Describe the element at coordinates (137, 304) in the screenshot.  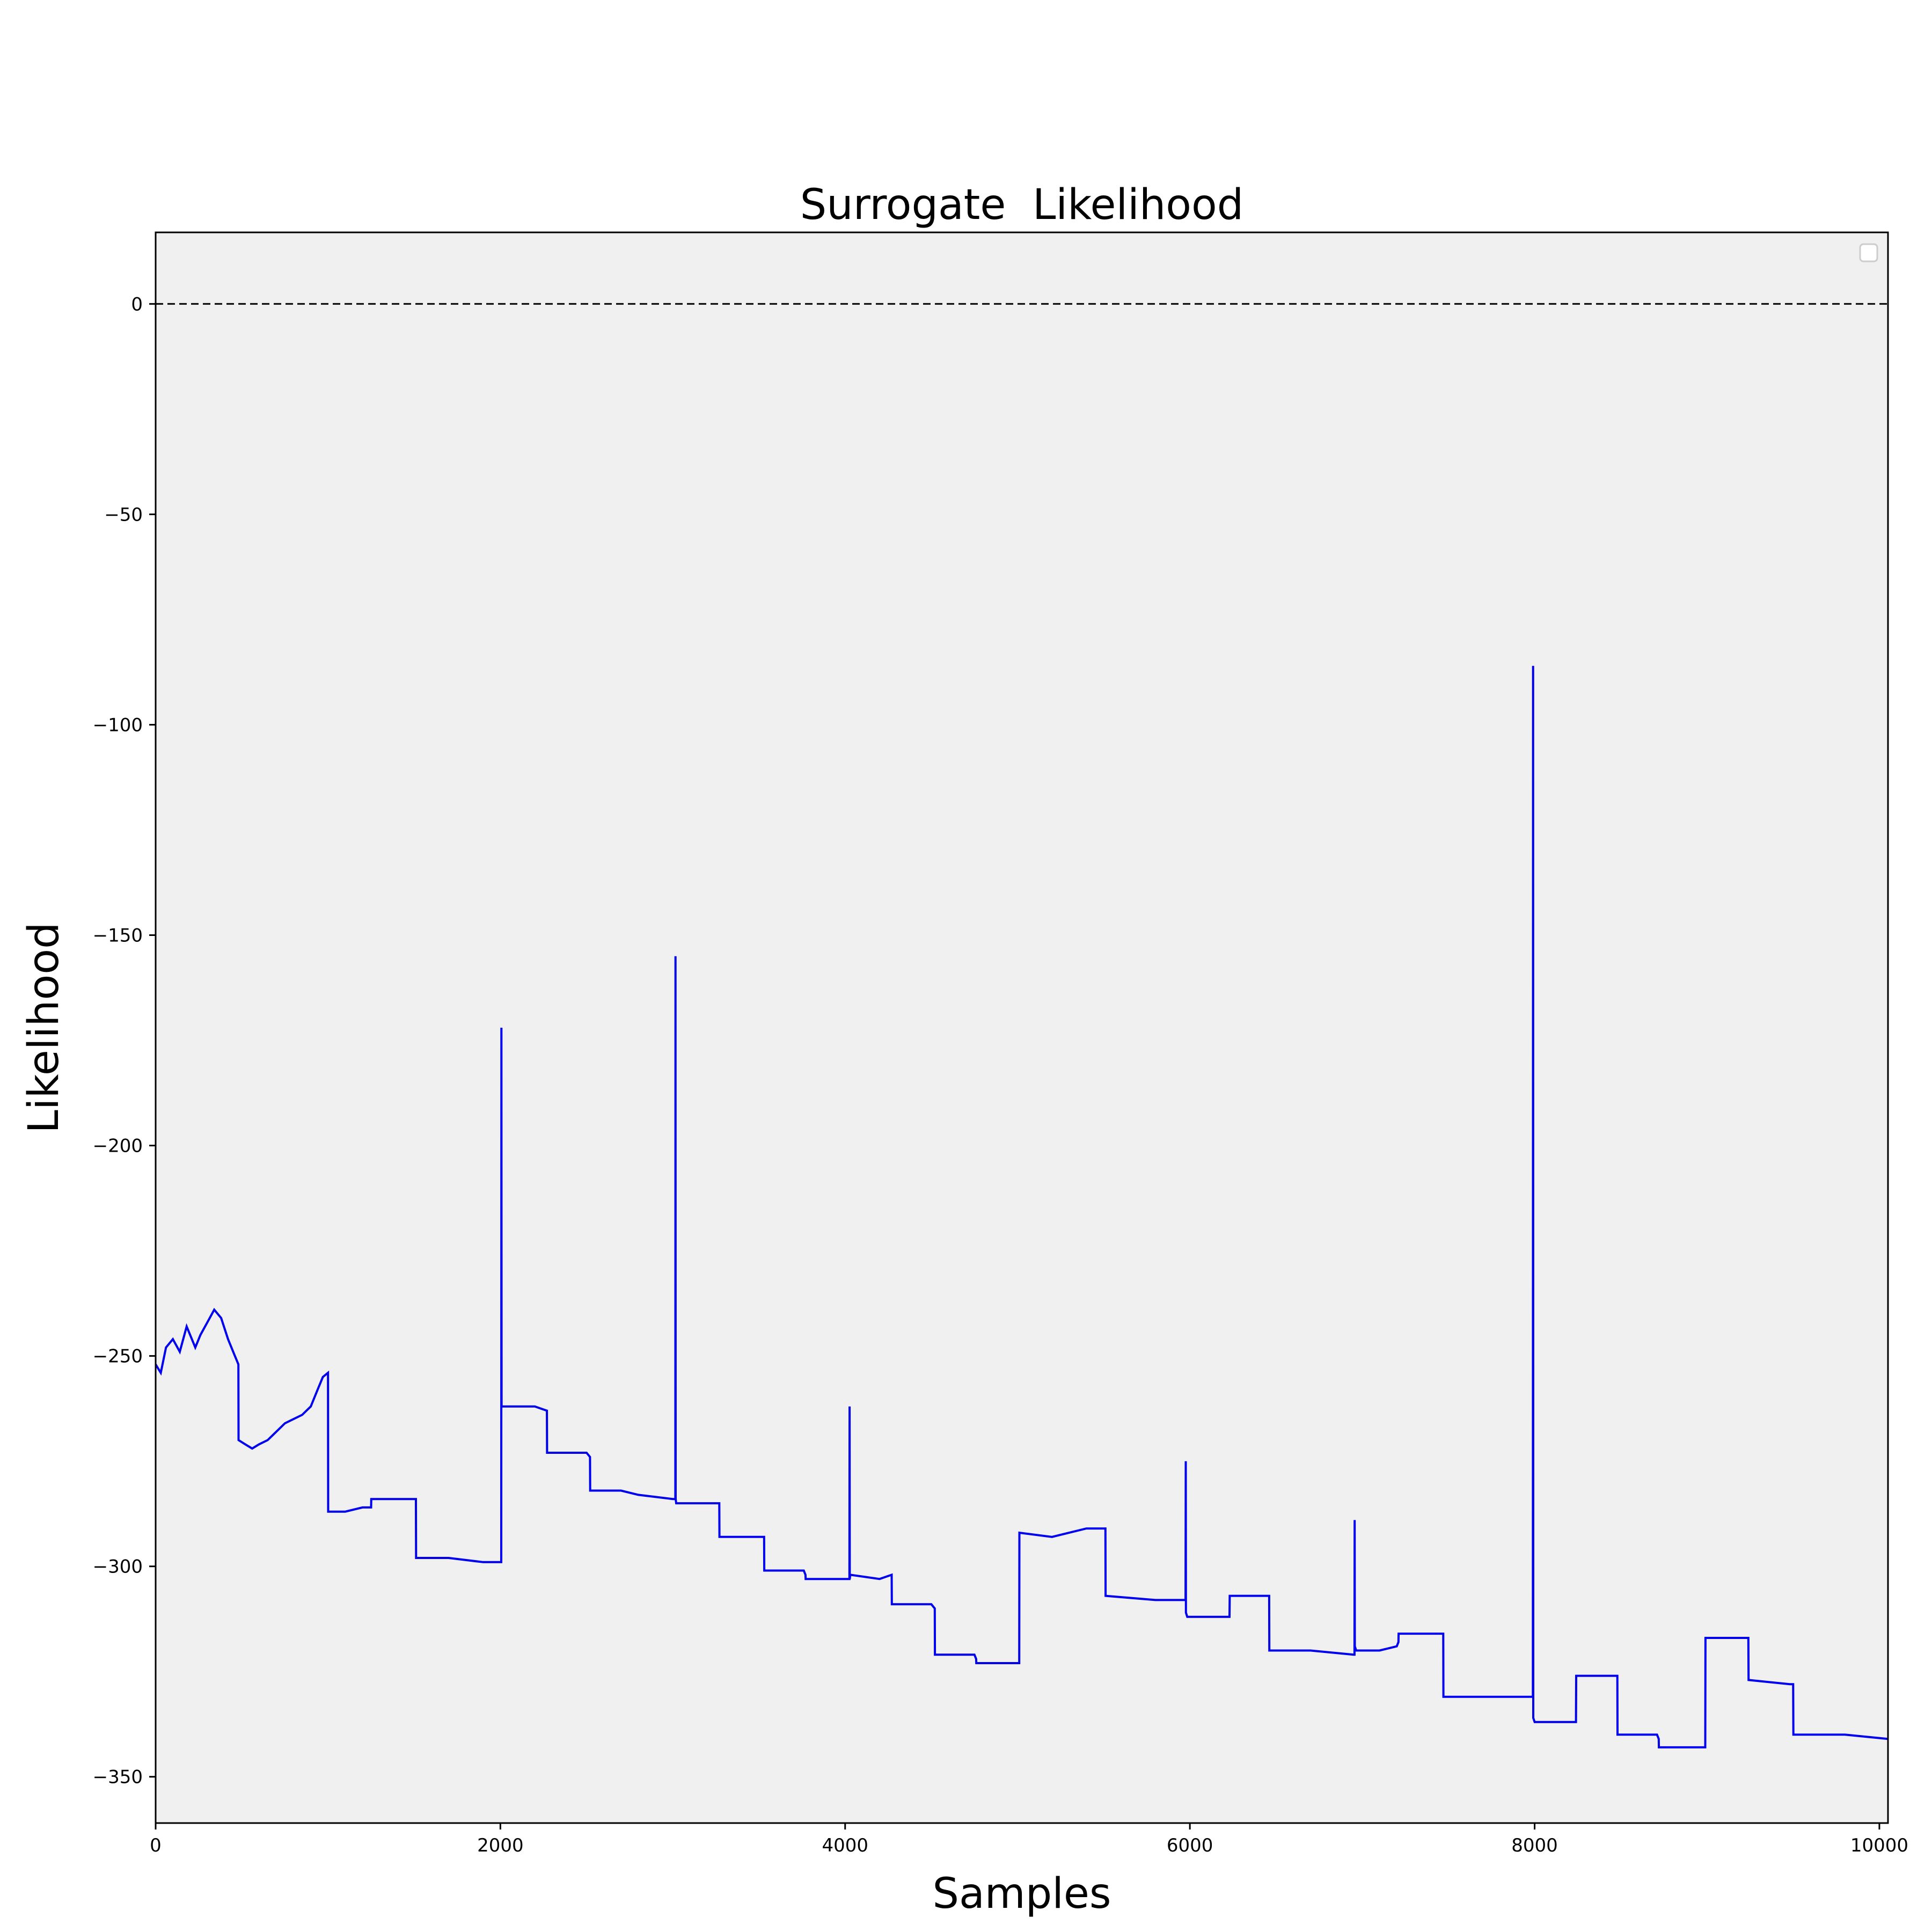
I see `y-tick-label: 0` at that location.